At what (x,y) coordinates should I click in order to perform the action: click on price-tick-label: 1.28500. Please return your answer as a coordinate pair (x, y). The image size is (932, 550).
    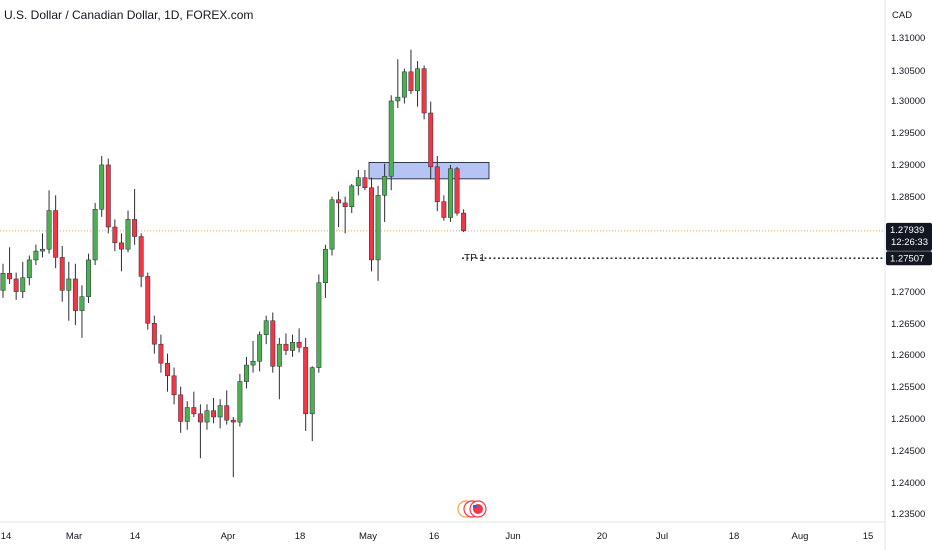
    Looking at the image, I should click on (908, 197).